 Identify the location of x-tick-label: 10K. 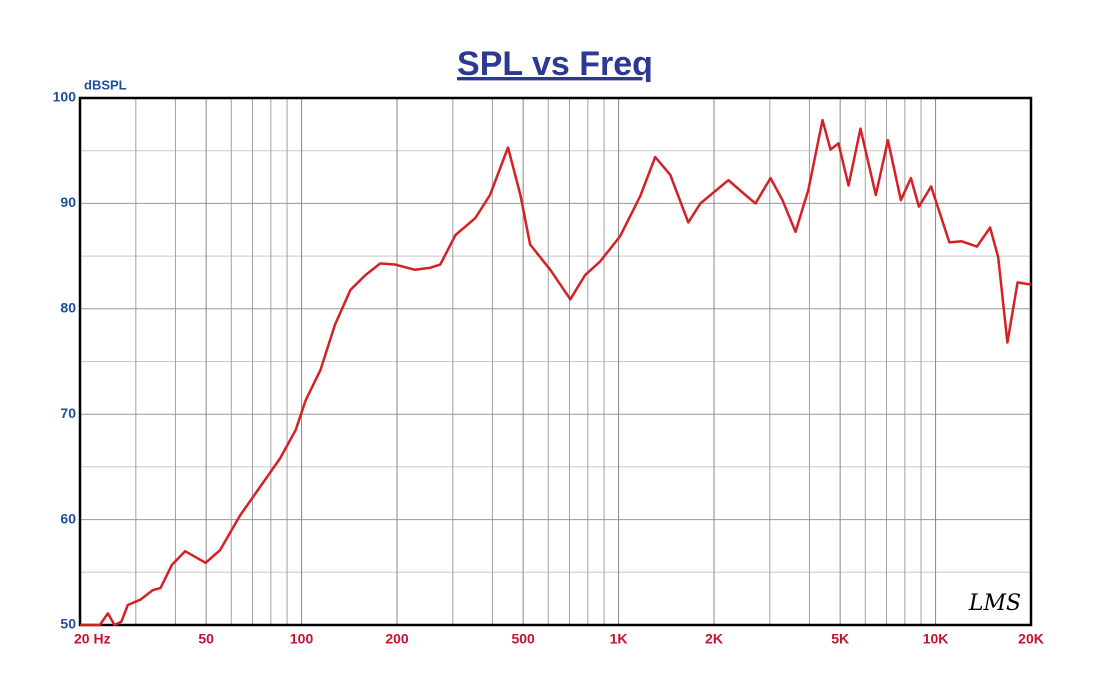
(936, 639).